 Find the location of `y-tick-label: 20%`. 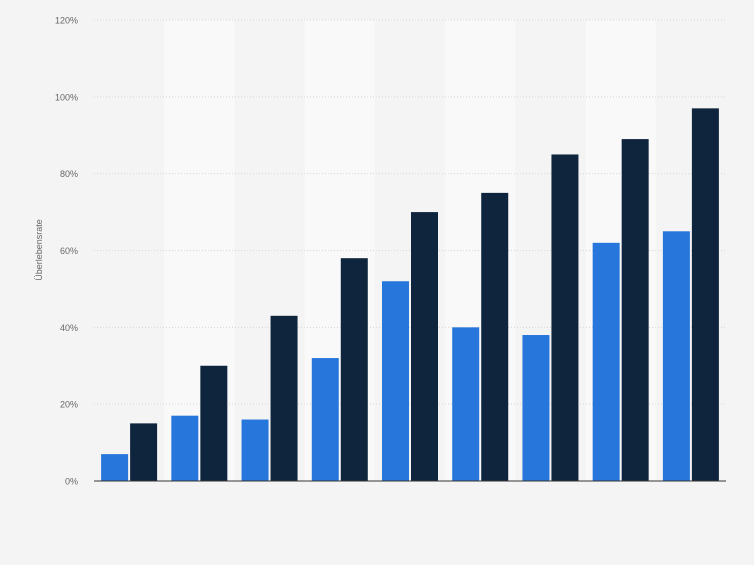

y-tick-label: 20% is located at coordinates (69, 405).